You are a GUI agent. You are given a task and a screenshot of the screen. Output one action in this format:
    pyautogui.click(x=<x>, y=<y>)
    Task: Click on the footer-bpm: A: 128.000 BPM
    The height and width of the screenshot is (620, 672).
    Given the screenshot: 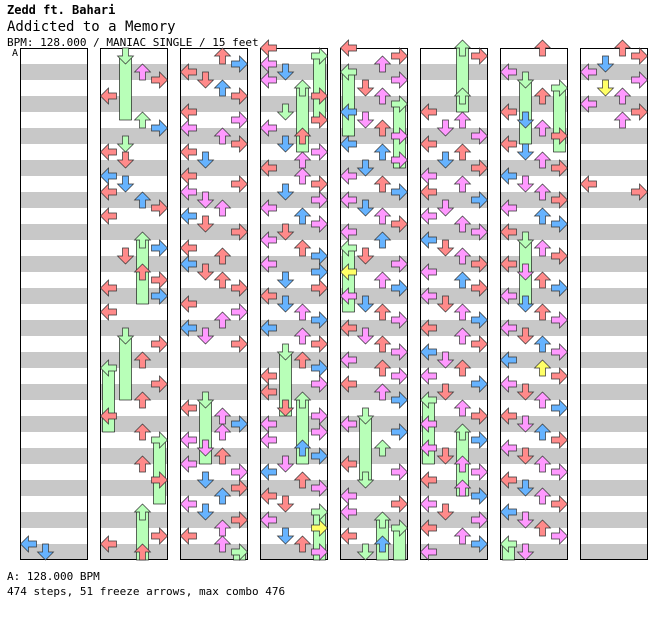 What is the action you would take?
    pyautogui.click(x=53, y=576)
    